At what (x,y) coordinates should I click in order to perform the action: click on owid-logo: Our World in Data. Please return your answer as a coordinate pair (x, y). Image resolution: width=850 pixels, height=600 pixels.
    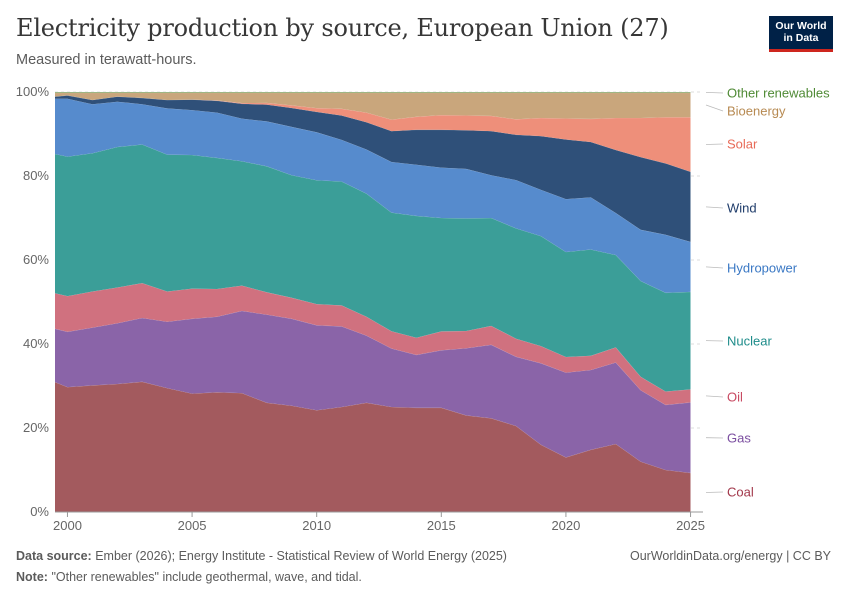
    Looking at the image, I should click on (801, 34).